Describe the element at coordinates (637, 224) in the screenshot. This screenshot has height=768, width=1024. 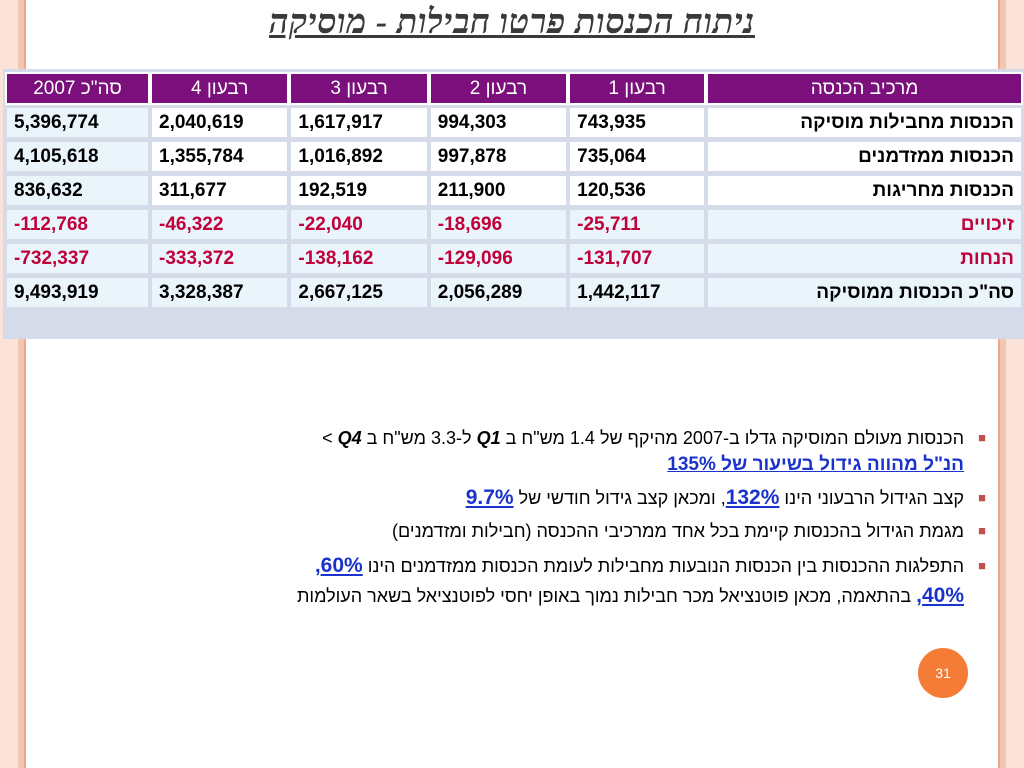
I see `cell-q1: -25,711` at that location.